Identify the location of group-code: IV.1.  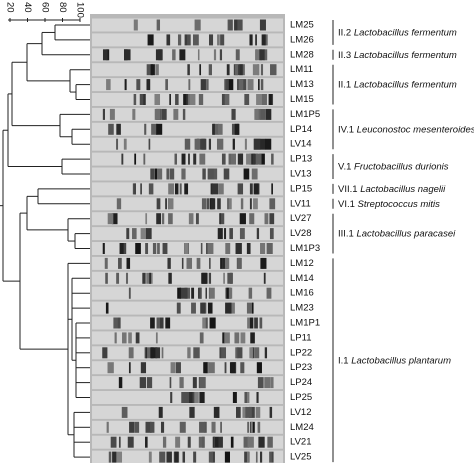
(346, 129).